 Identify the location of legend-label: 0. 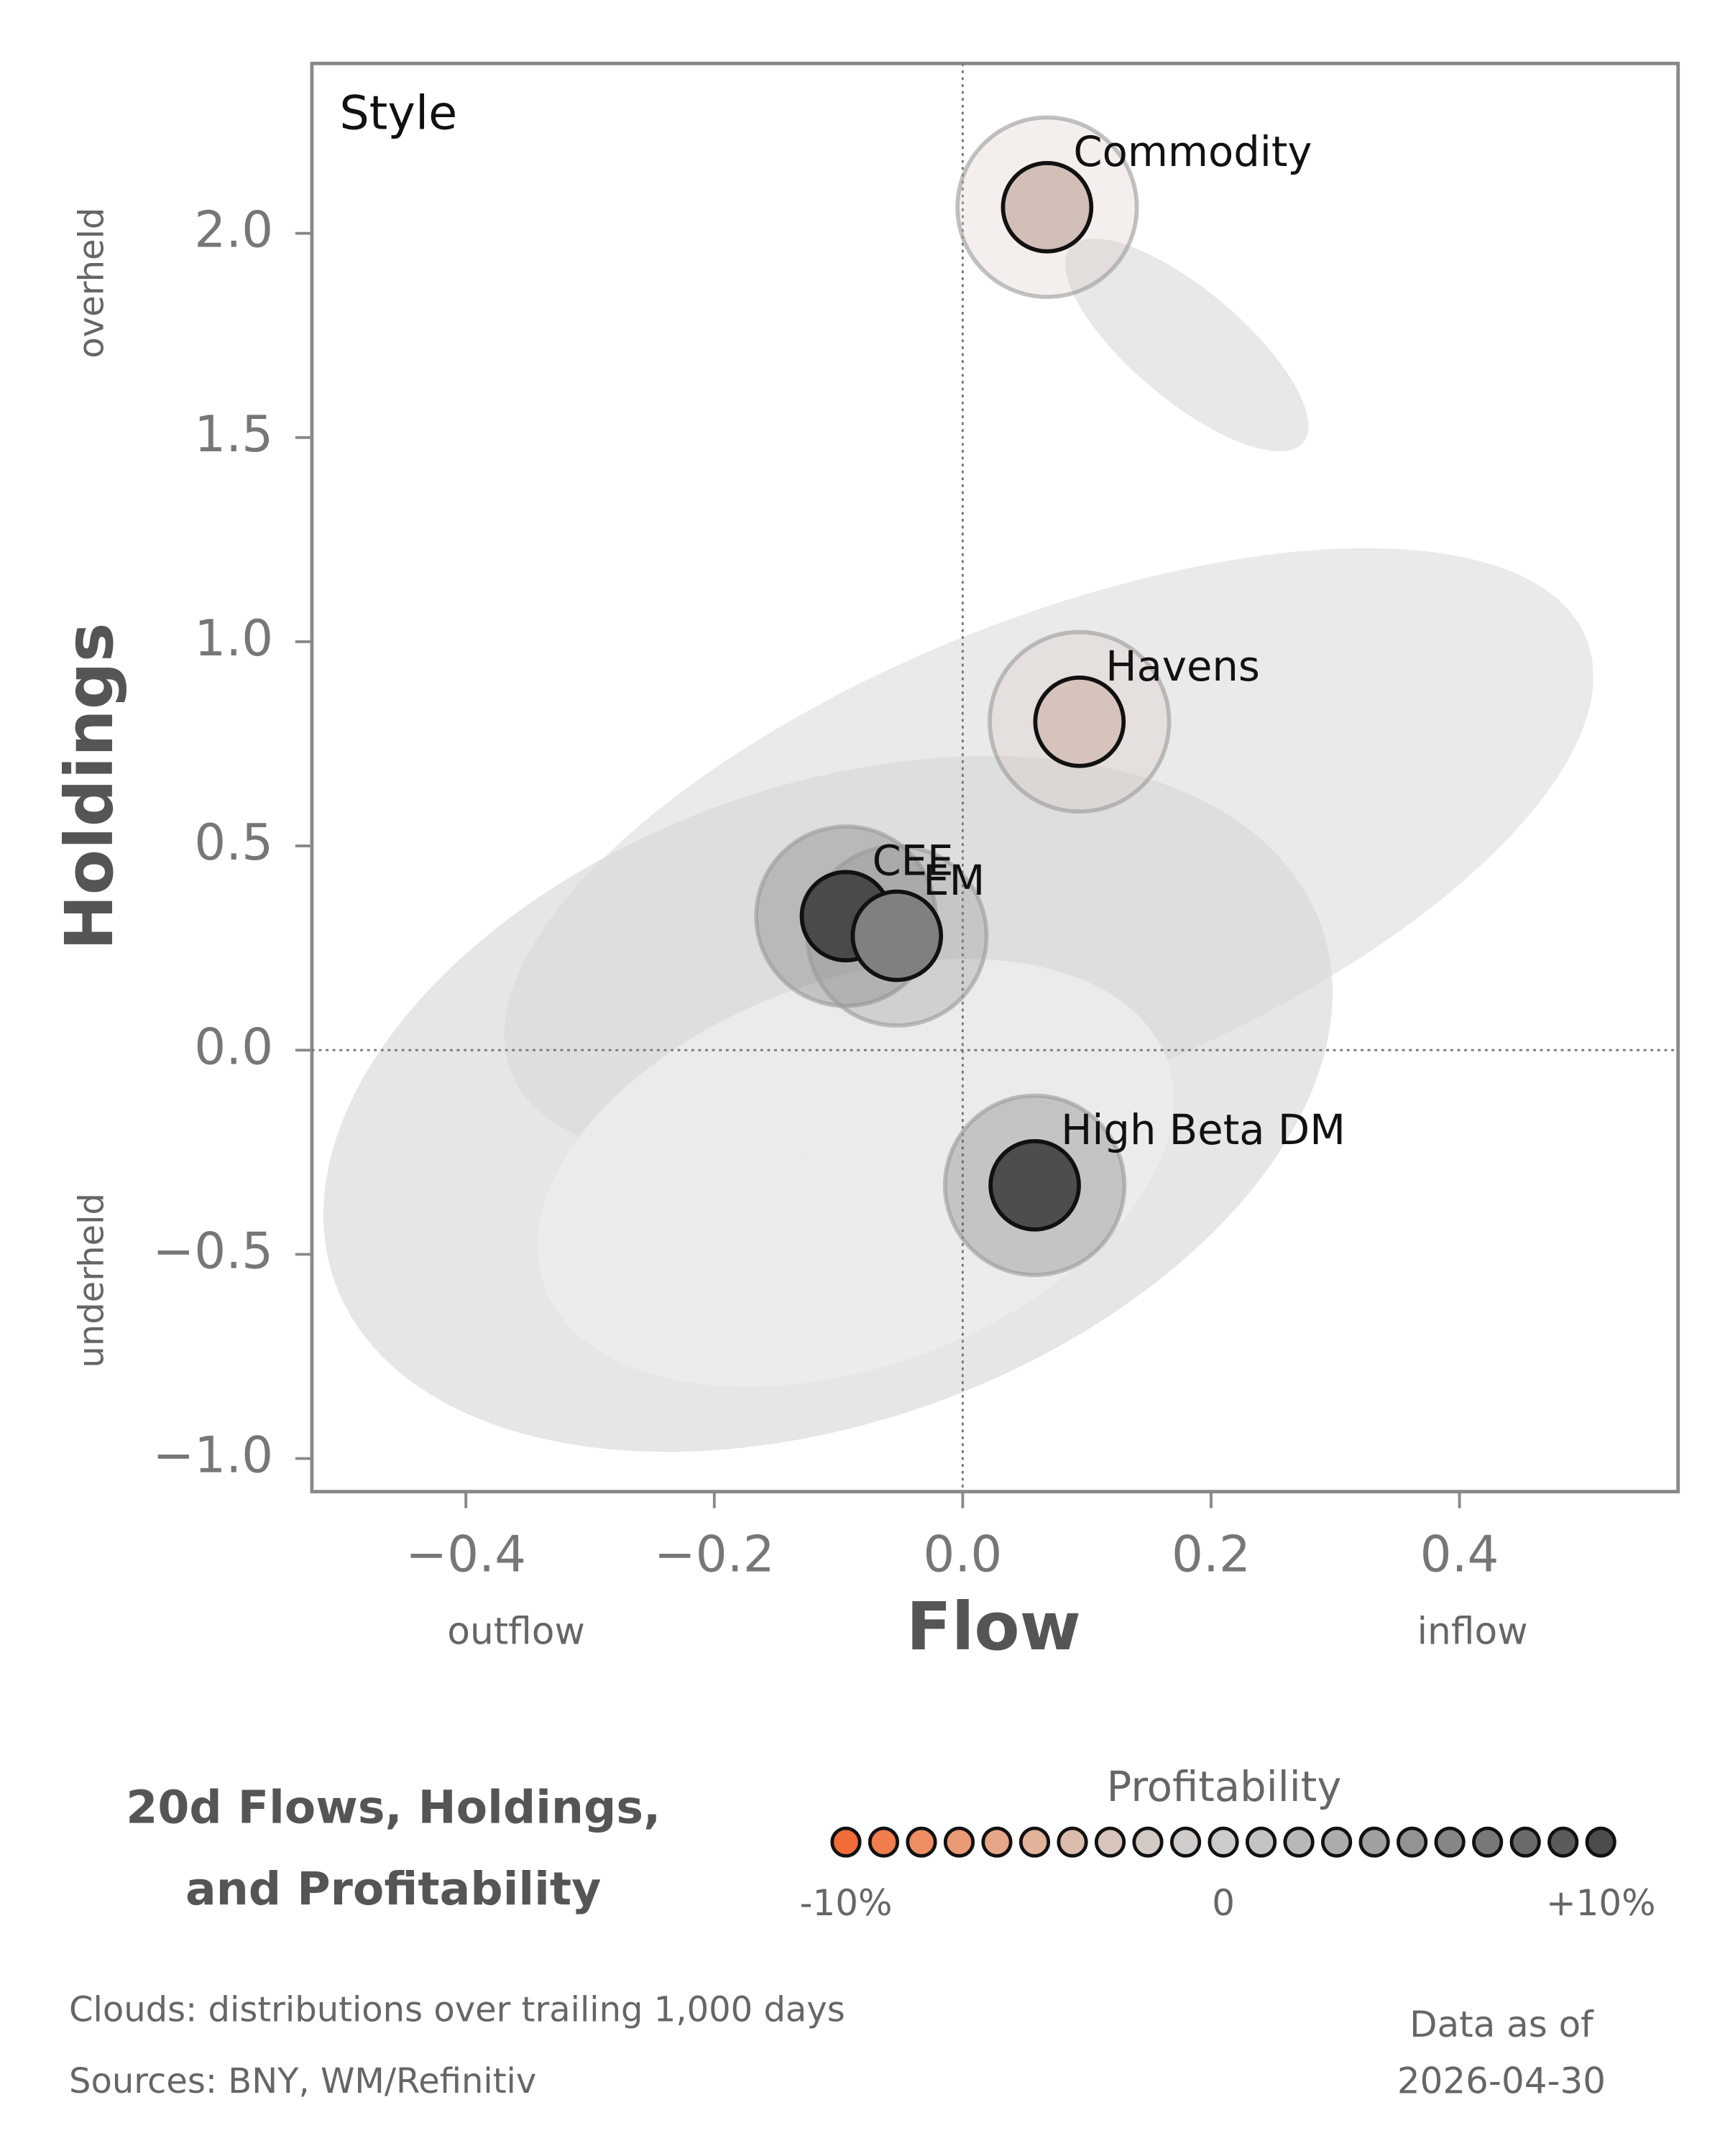
(1223, 1903).